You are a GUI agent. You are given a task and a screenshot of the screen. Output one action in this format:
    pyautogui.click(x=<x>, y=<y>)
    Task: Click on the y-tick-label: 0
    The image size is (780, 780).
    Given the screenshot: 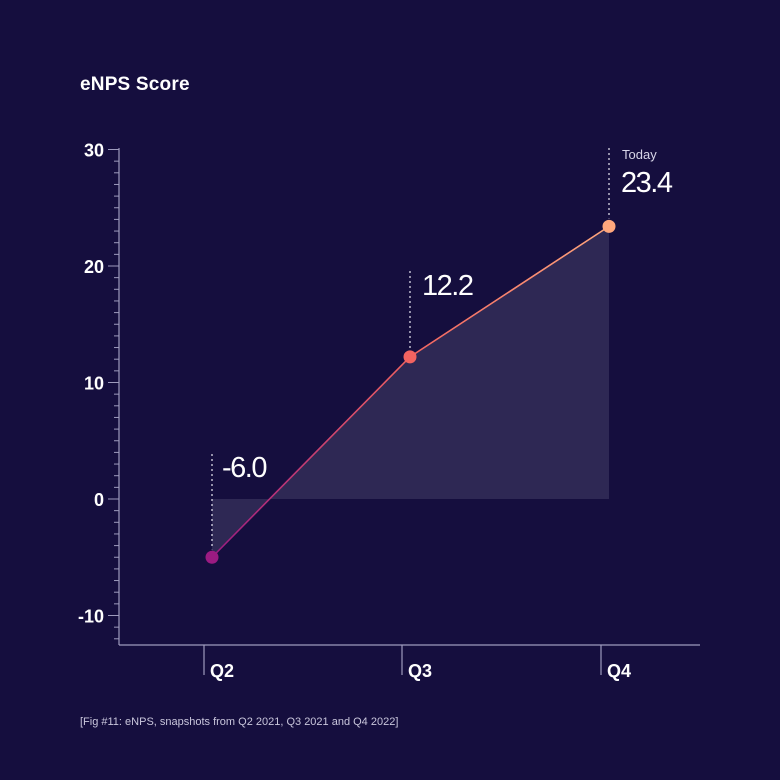 What is the action you would take?
    pyautogui.click(x=99, y=500)
    